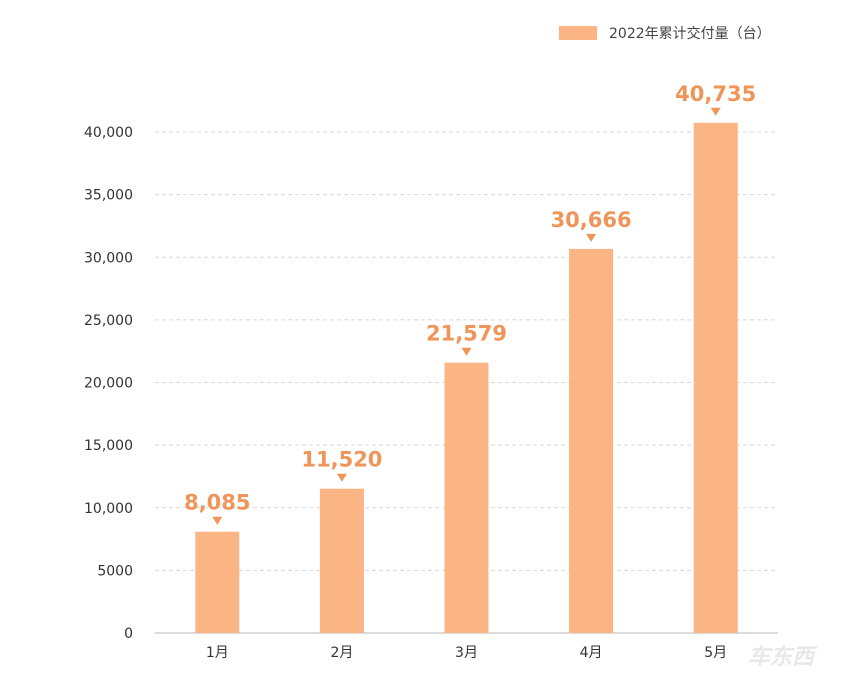  I want to click on y-tick-label: 0, so click(128, 634).